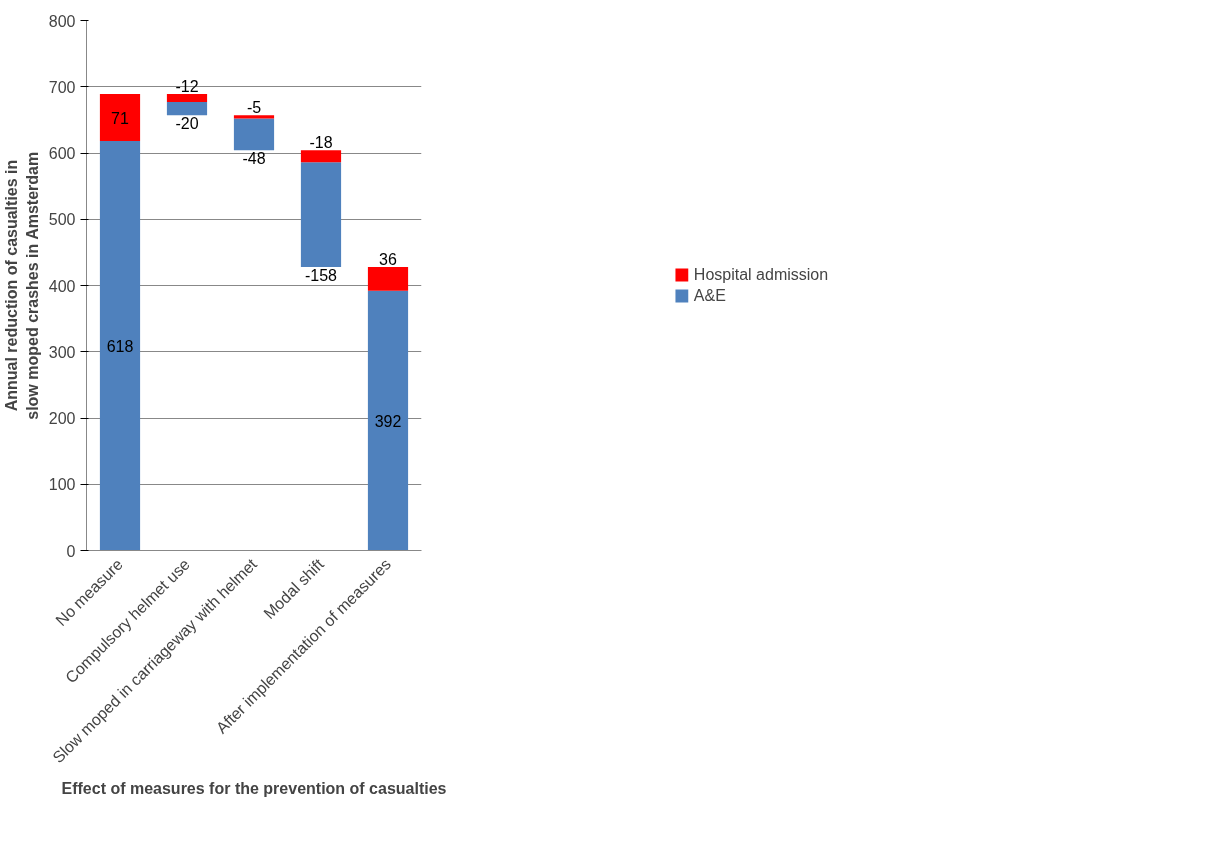 This screenshot has height=848, width=1214. What do you see at coordinates (62, 153) in the screenshot?
I see `y-tick-label: 600` at bounding box center [62, 153].